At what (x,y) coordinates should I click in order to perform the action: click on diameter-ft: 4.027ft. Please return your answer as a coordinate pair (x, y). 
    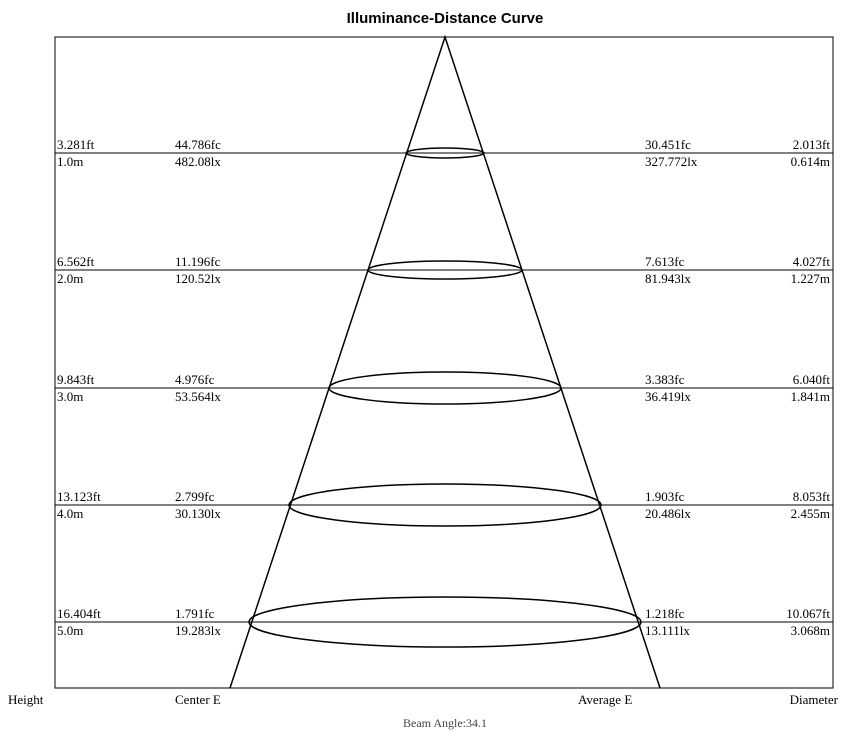
    Looking at the image, I should click on (812, 261).